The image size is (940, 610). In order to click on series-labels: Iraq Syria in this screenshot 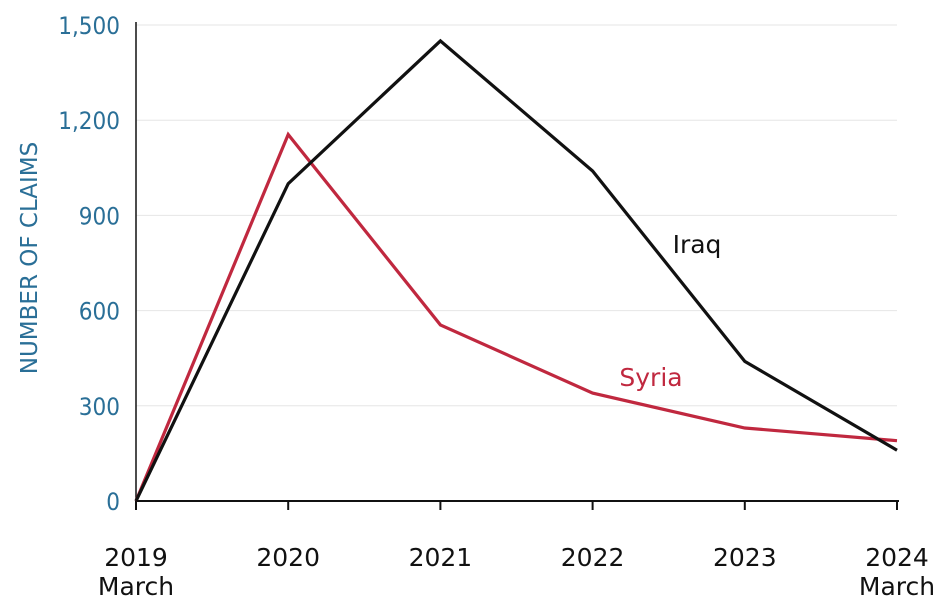, I will do `click(670, 311)`.